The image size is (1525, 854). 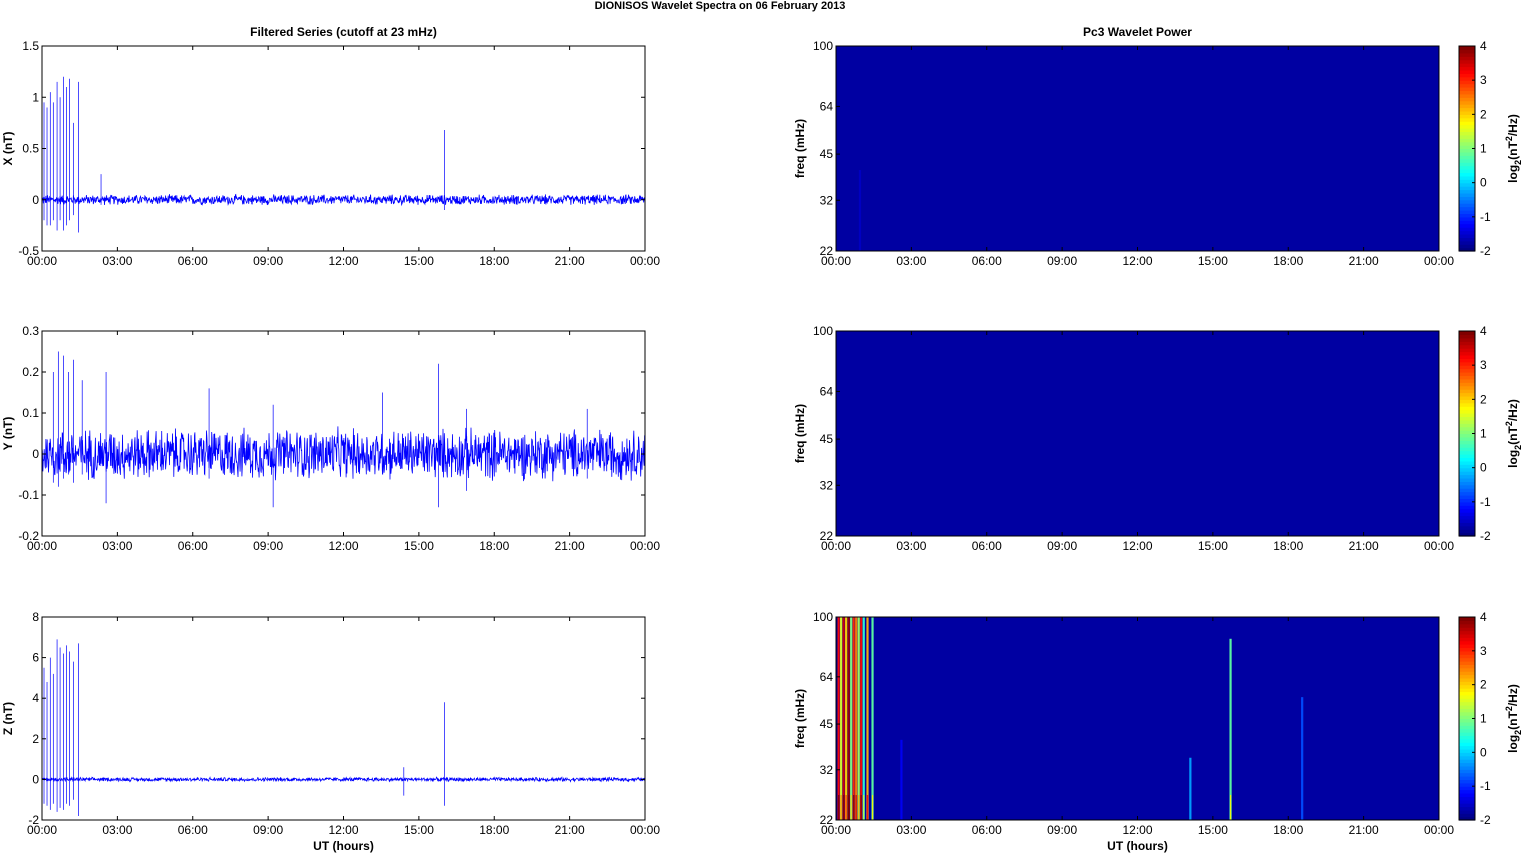 I want to click on colorbar-tick-label: -1, so click(x=1485, y=502).